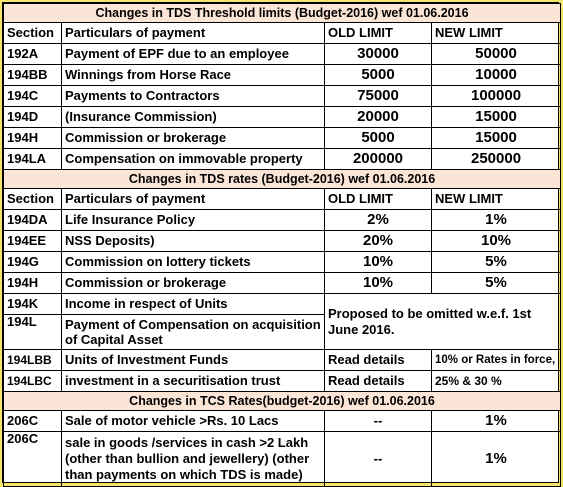  I want to click on new-rate: 10%, so click(496, 241).